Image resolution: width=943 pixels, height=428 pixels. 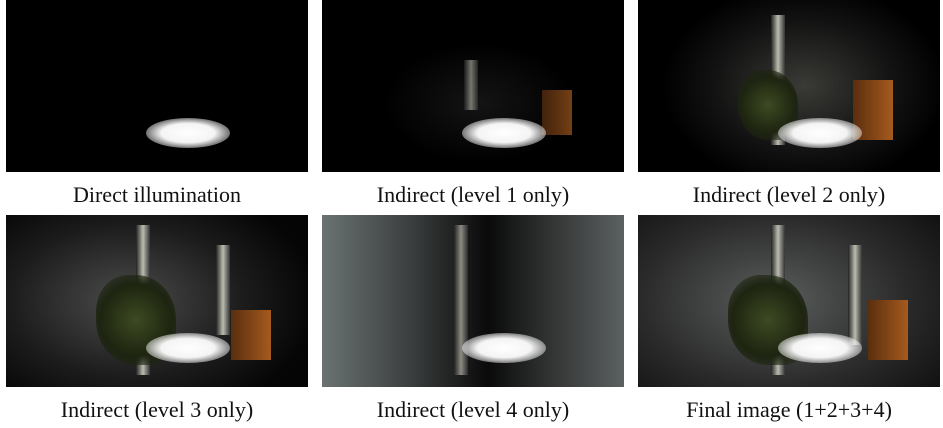 I want to click on caption: Indirect (level 4 only), so click(x=473, y=409).